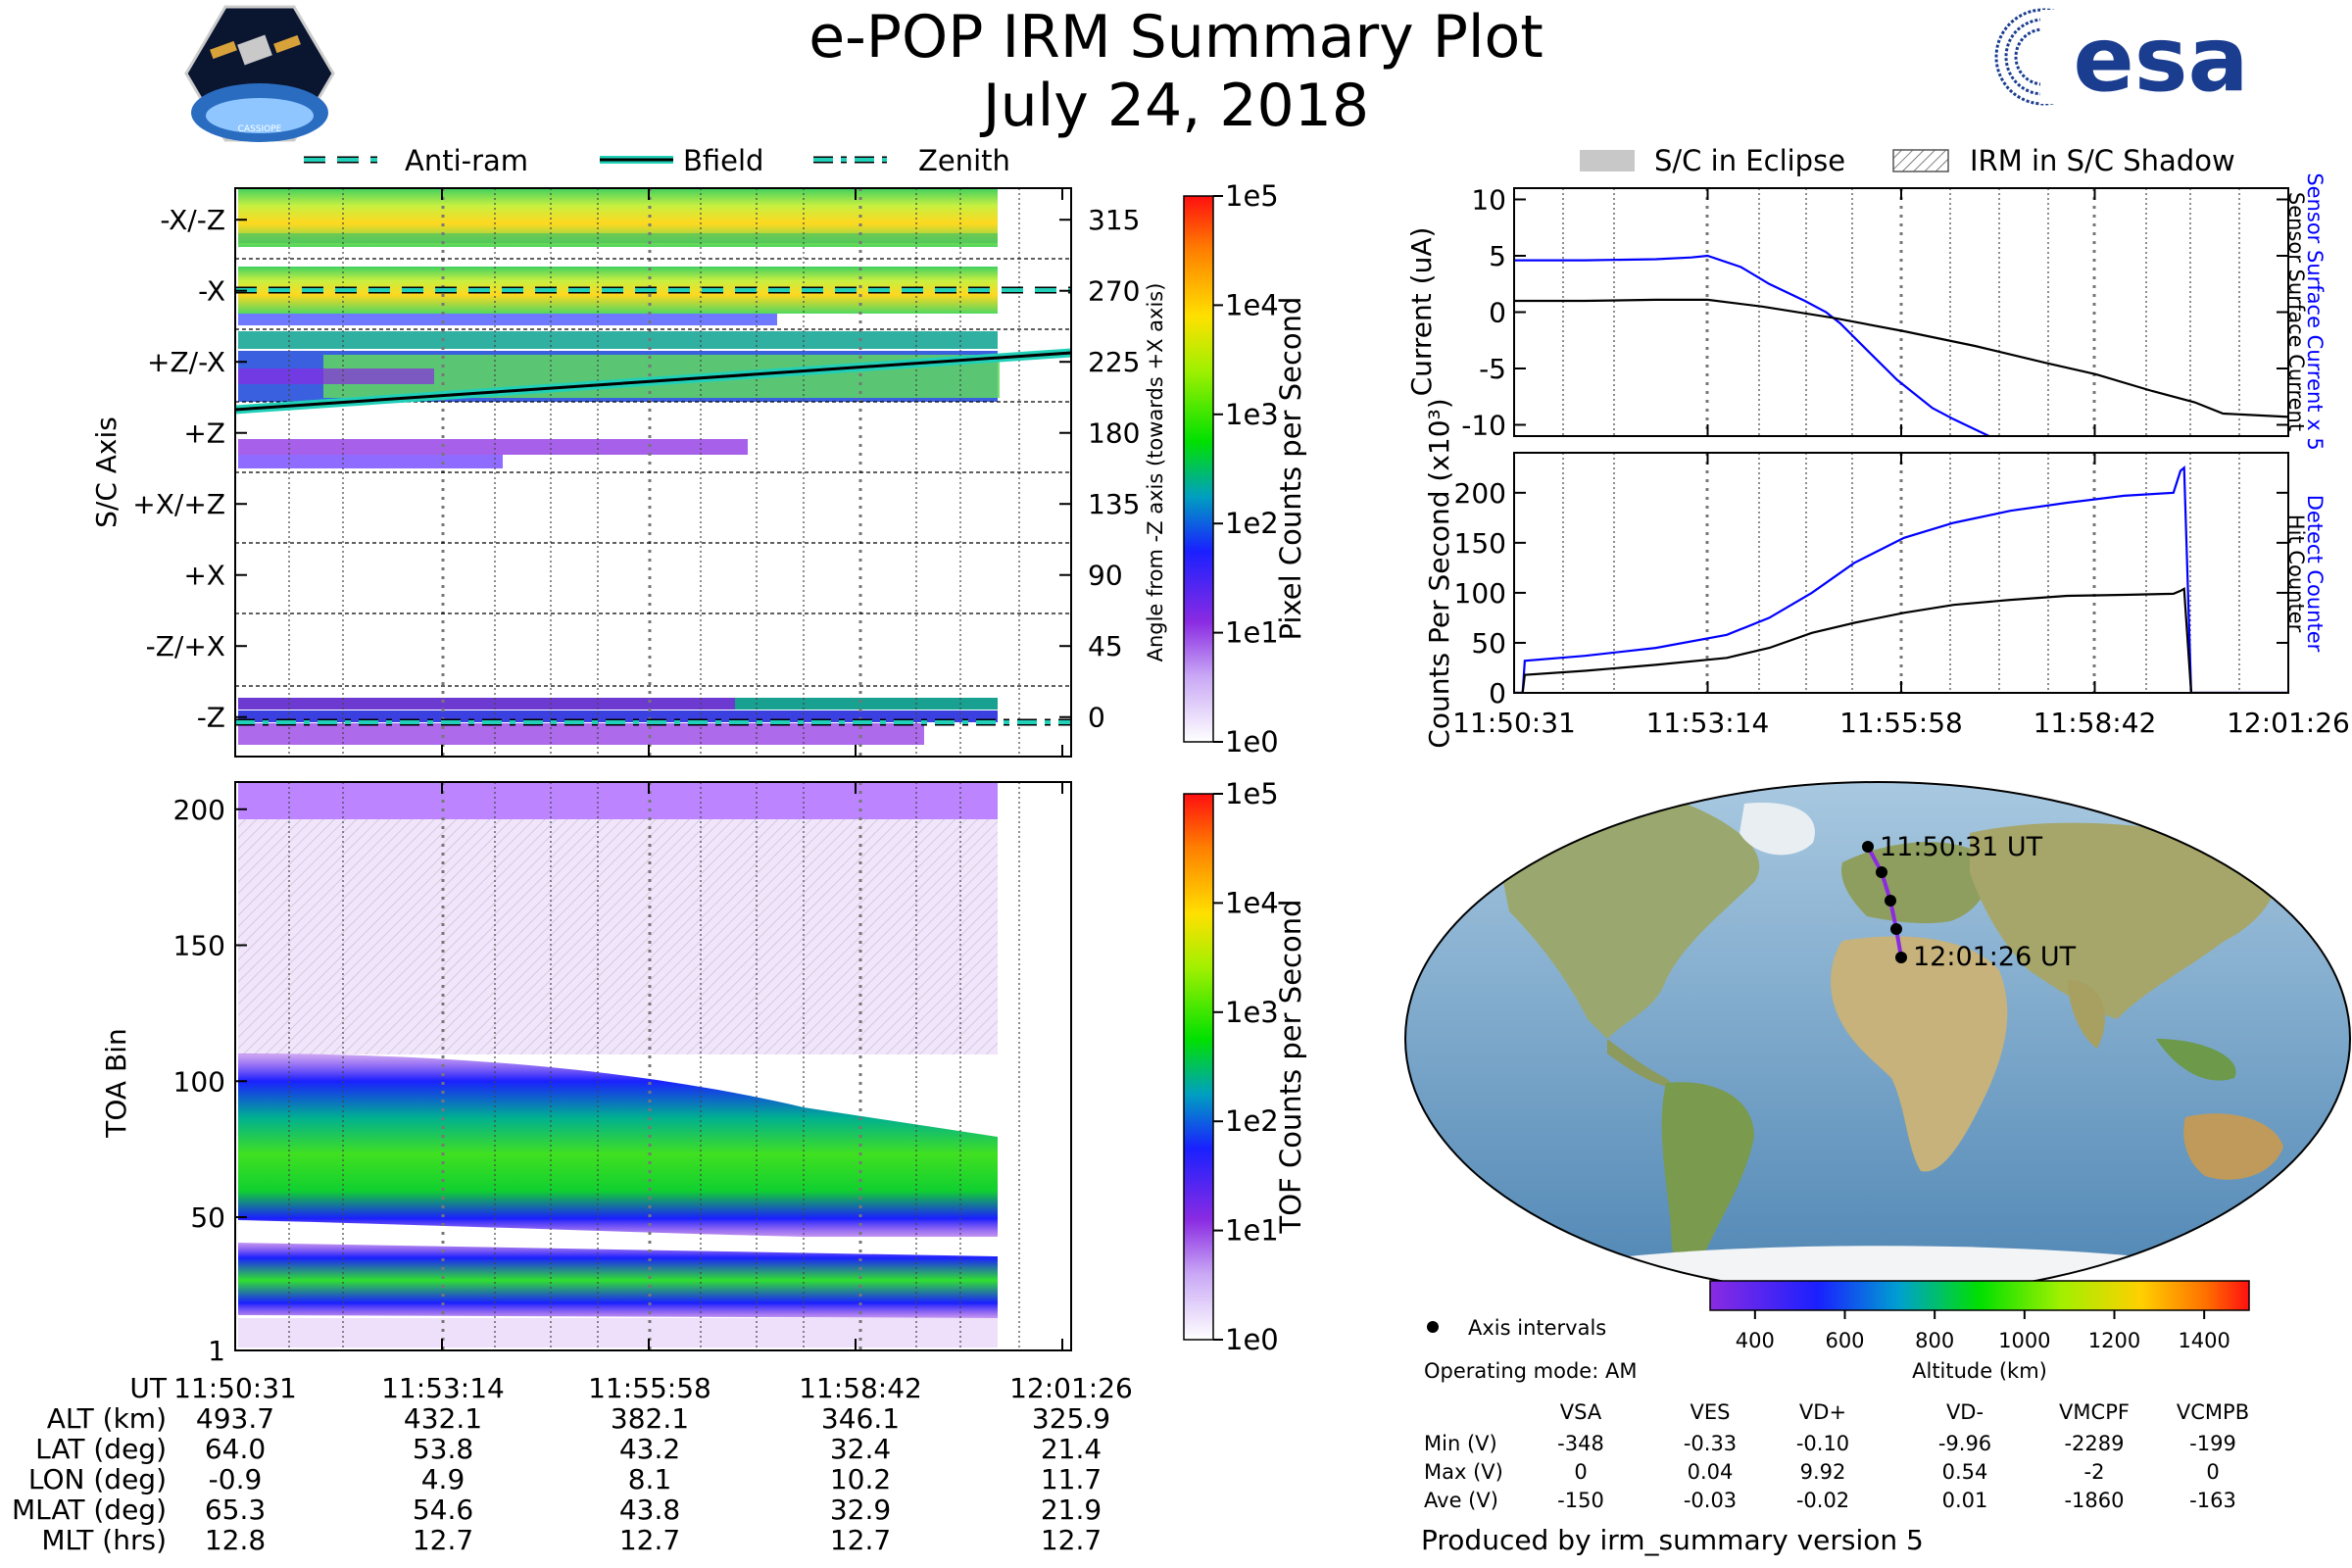  I want to click on colorbar-tick-label: 1e5, so click(1252, 793).